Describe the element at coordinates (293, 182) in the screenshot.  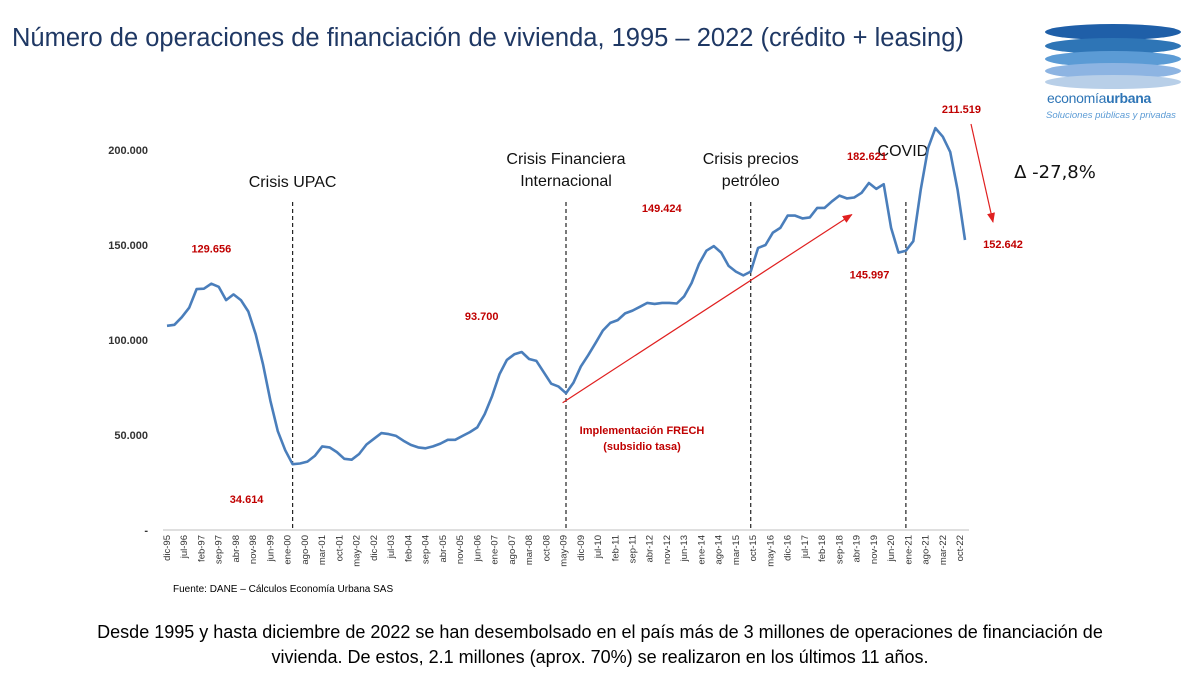
I see `event-label: Crisis UPAC` at that location.